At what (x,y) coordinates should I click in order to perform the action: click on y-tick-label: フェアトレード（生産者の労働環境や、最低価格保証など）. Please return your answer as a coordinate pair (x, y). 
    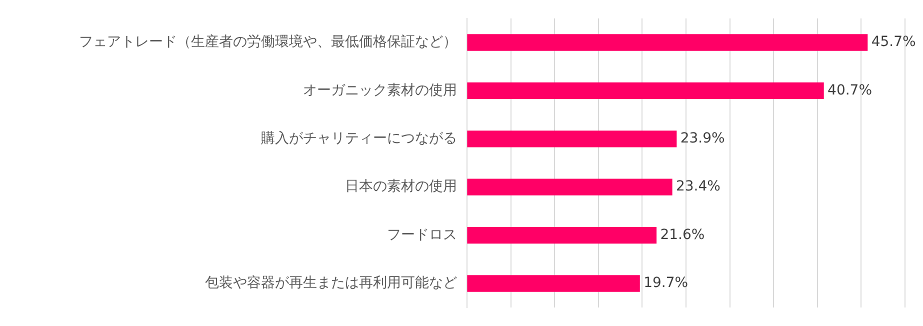
    Looking at the image, I should click on (268, 42).